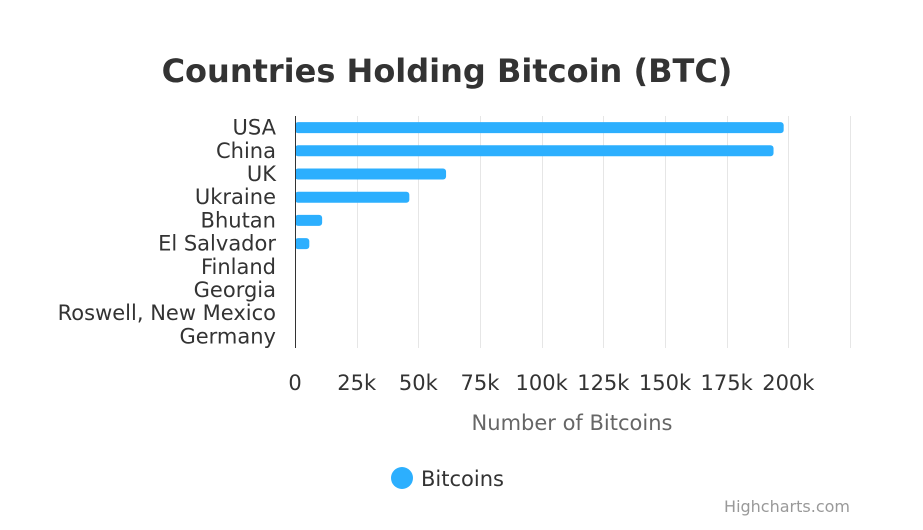 This screenshot has height=530, width=923. I want to click on category-label: China, so click(246, 151).